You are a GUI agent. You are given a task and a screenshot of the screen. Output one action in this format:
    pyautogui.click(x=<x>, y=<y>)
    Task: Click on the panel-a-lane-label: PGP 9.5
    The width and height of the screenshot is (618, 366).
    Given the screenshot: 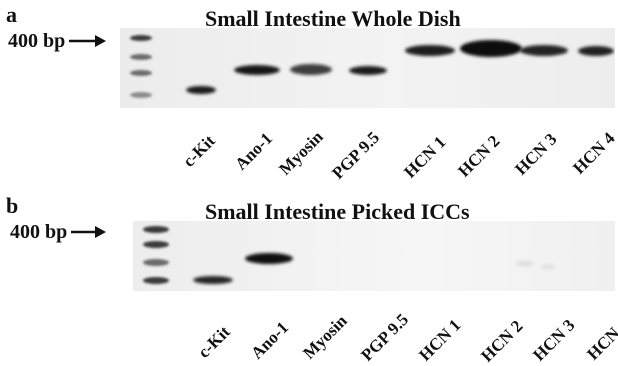 What is the action you would take?
    pyautogui.click(x=356, y=155)
    